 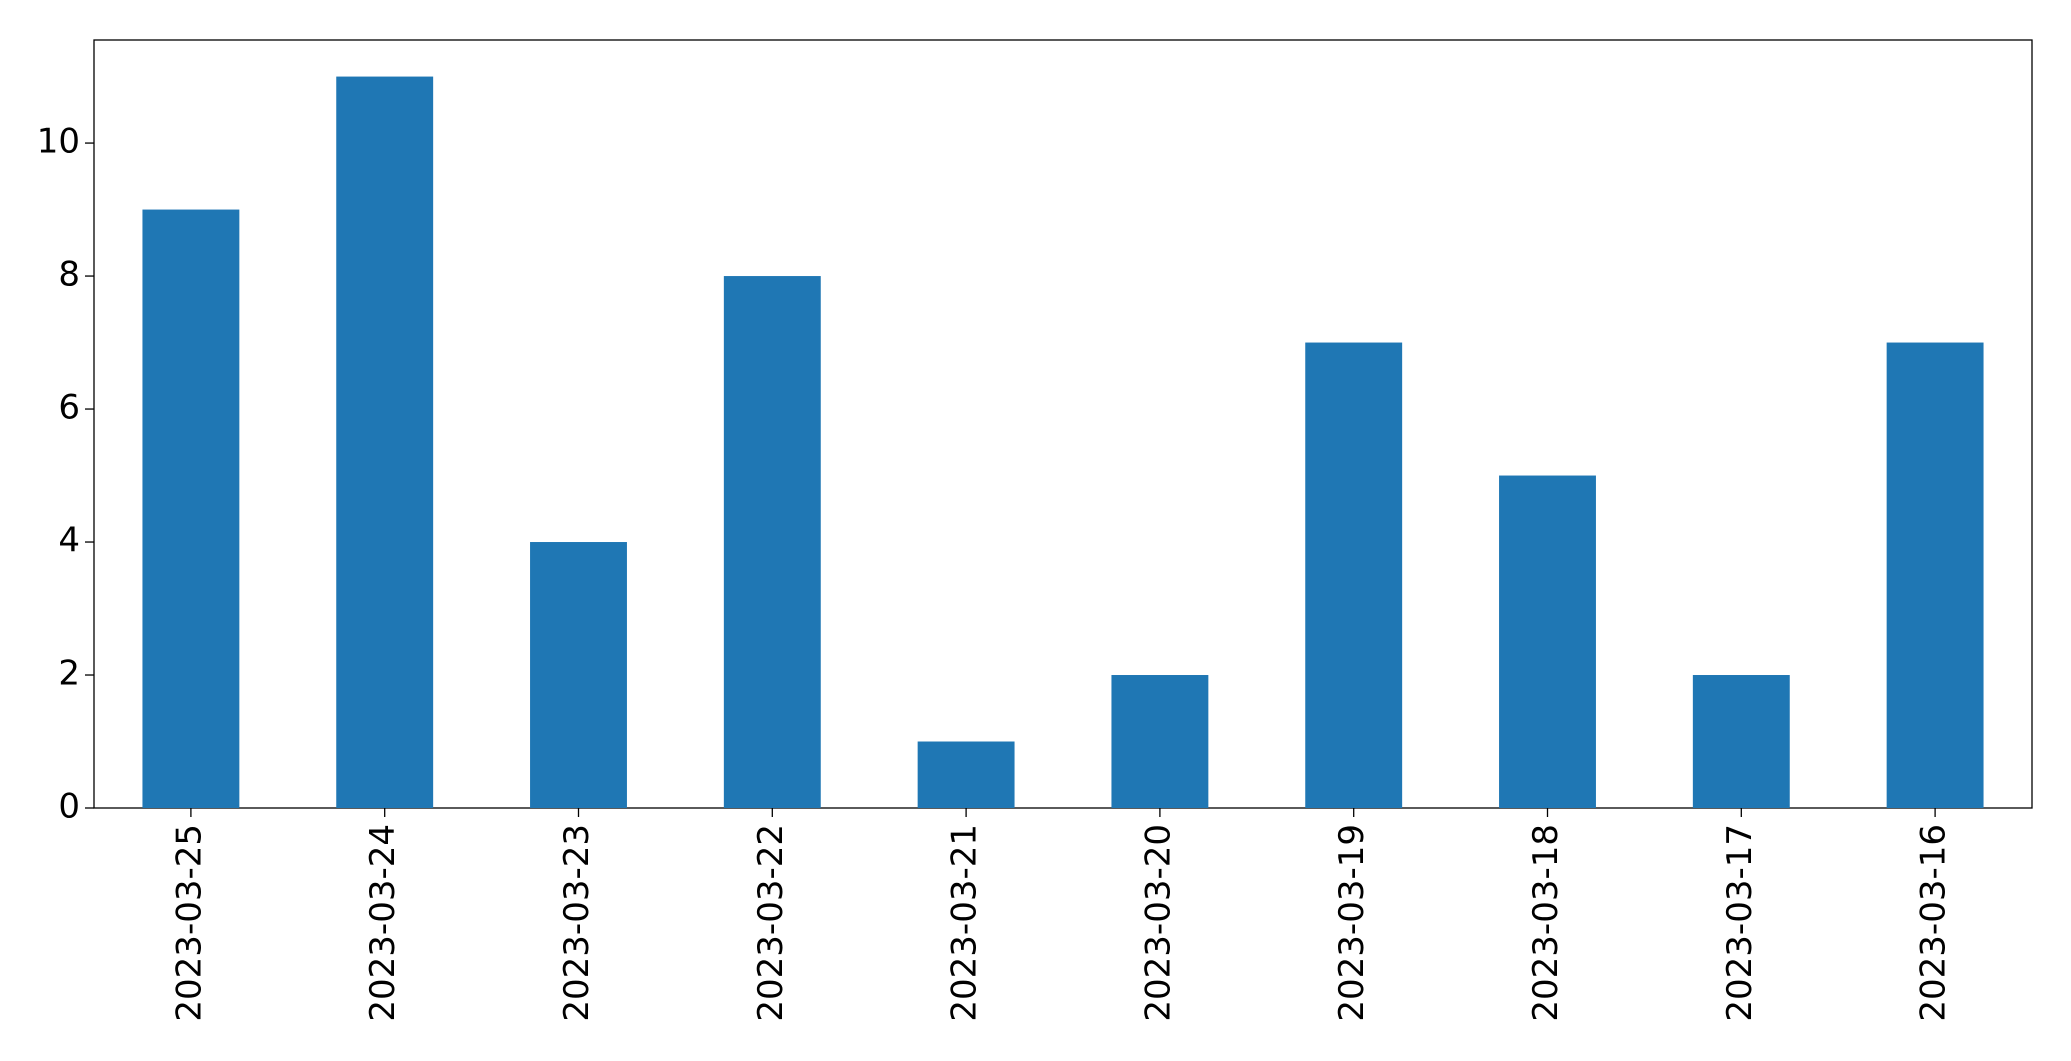 What do you see at coordinates (771, 923) in the screenshot?
I see `x-tick-label: 2023-03-22` at bounding box center [771, 923].